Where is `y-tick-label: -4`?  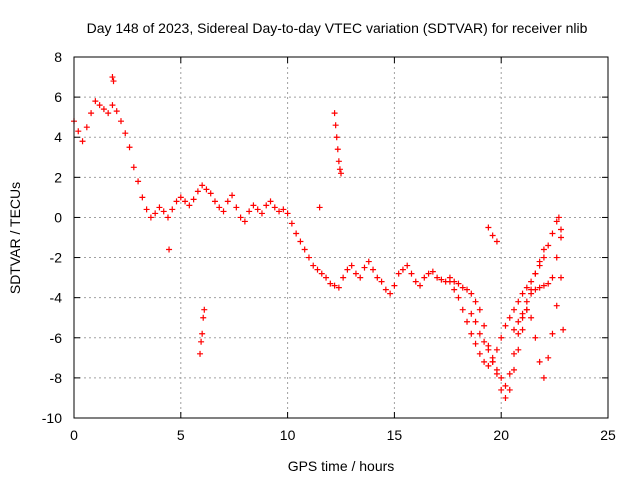
y-tick-label: -4 is located at coordinates (56, 298).